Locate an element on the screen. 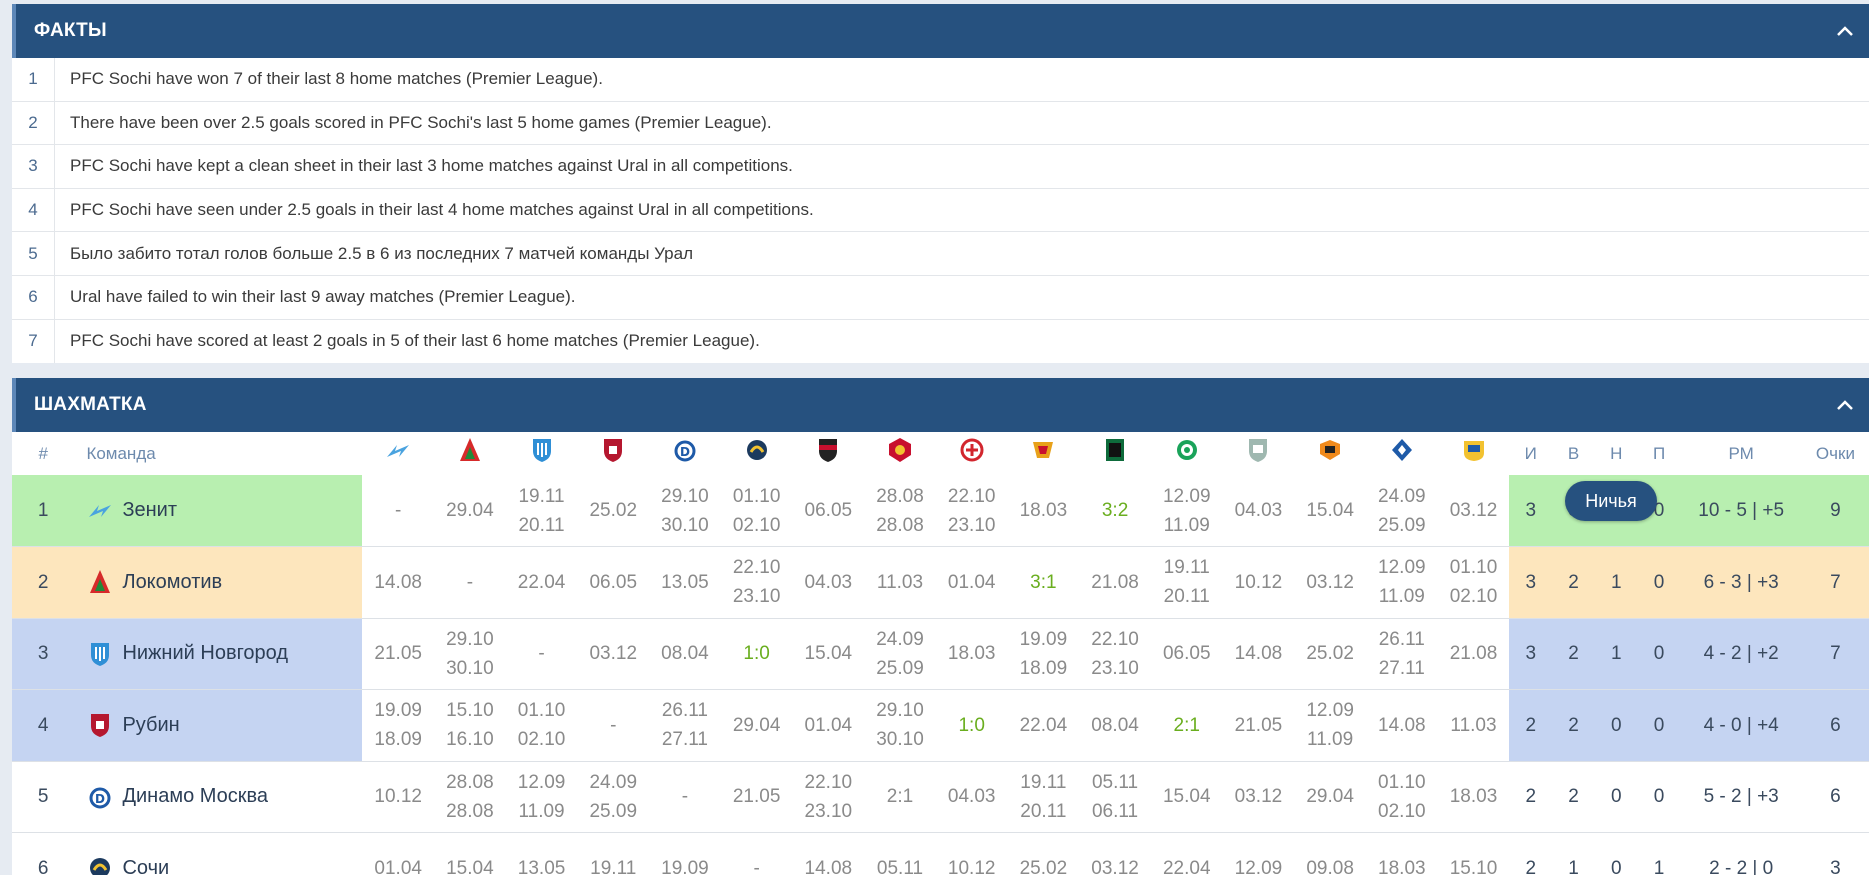 The width and height of the screenshot is (1869, 875). match-cell: 09.08 is located at coordinates (1330, 854).